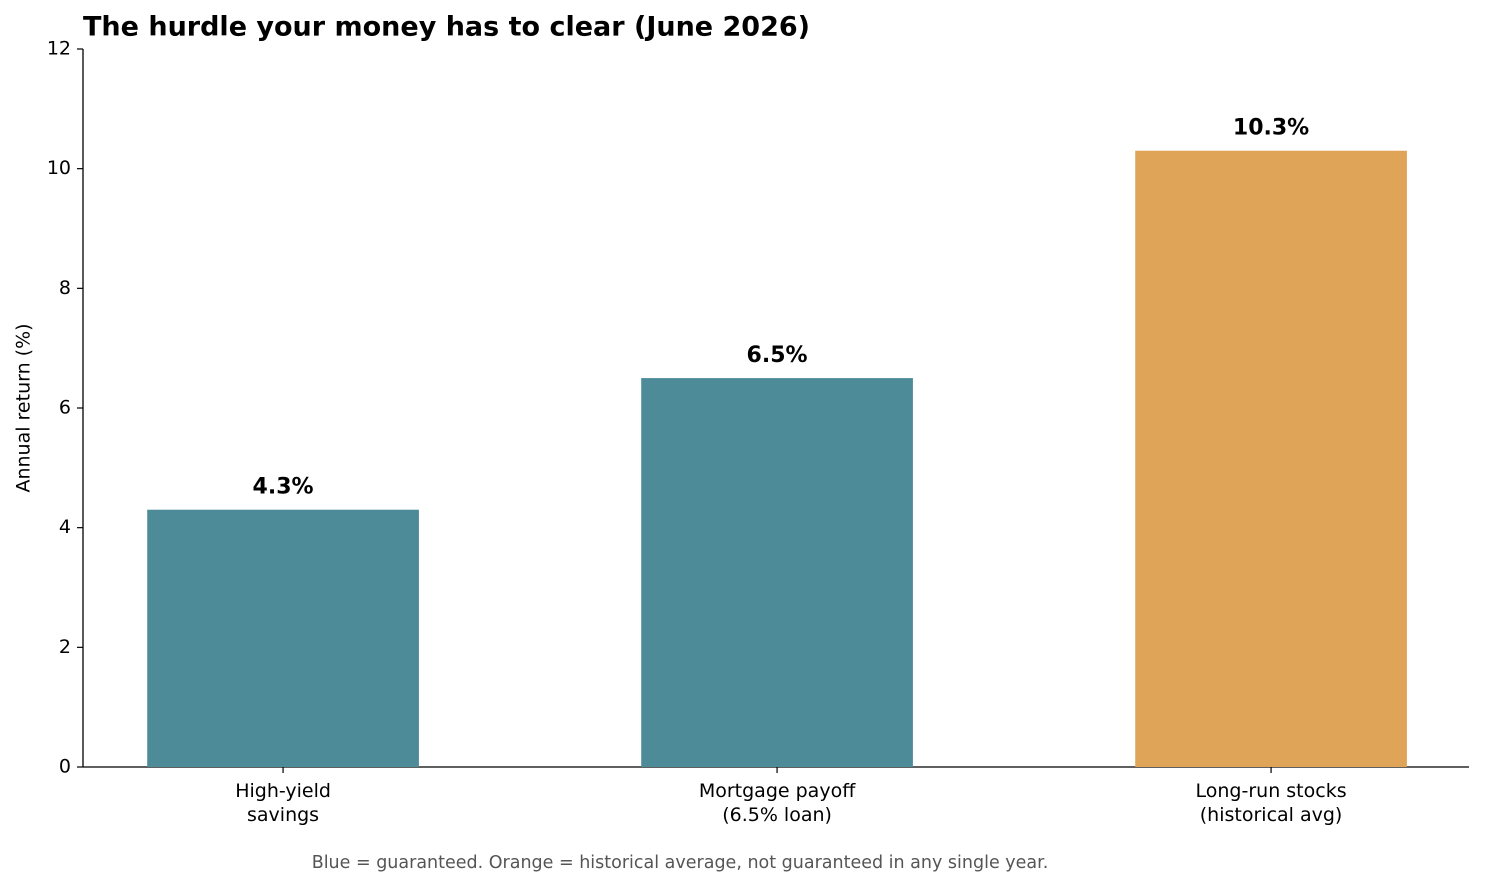  I want to click on x-tick-label: High-yield savings, so click(283, 803).